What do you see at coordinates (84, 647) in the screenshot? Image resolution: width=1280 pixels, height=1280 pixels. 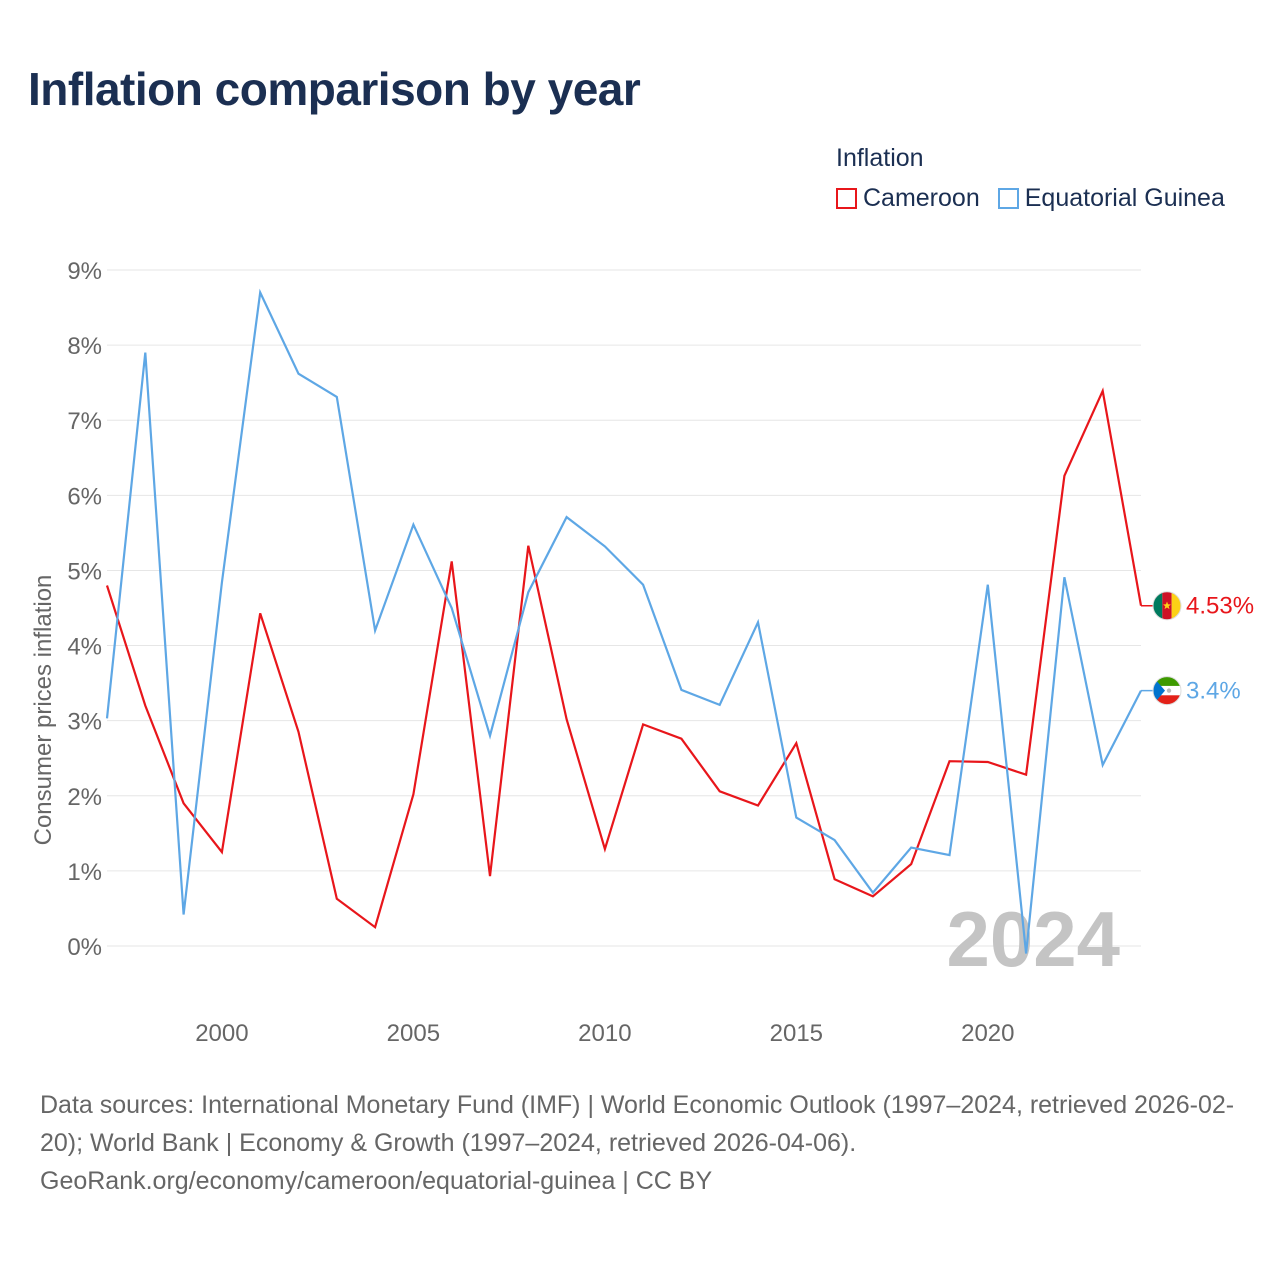 I see `y-tick-label: 4%` at bounding box center [84, 647].